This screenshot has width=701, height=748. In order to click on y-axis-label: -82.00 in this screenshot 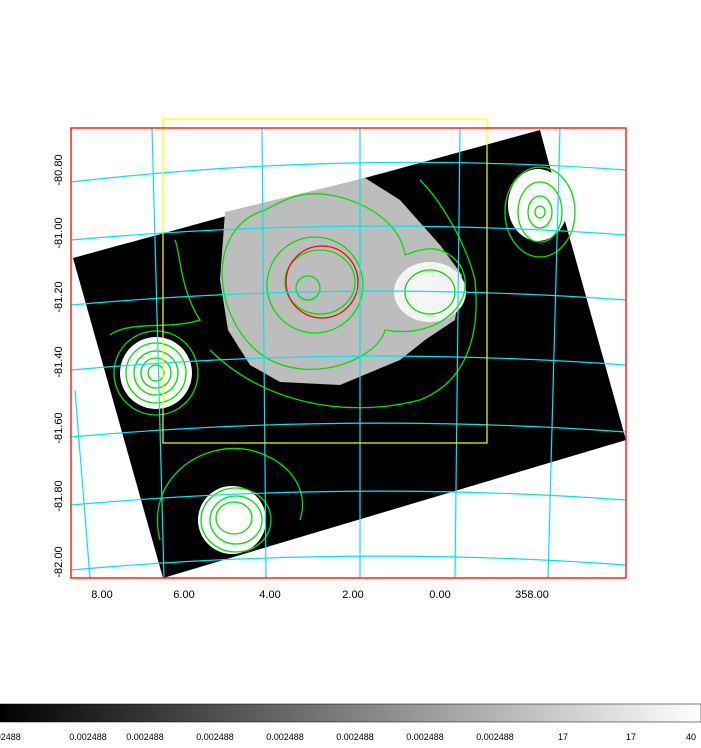, I will do `click(59, 561)`.